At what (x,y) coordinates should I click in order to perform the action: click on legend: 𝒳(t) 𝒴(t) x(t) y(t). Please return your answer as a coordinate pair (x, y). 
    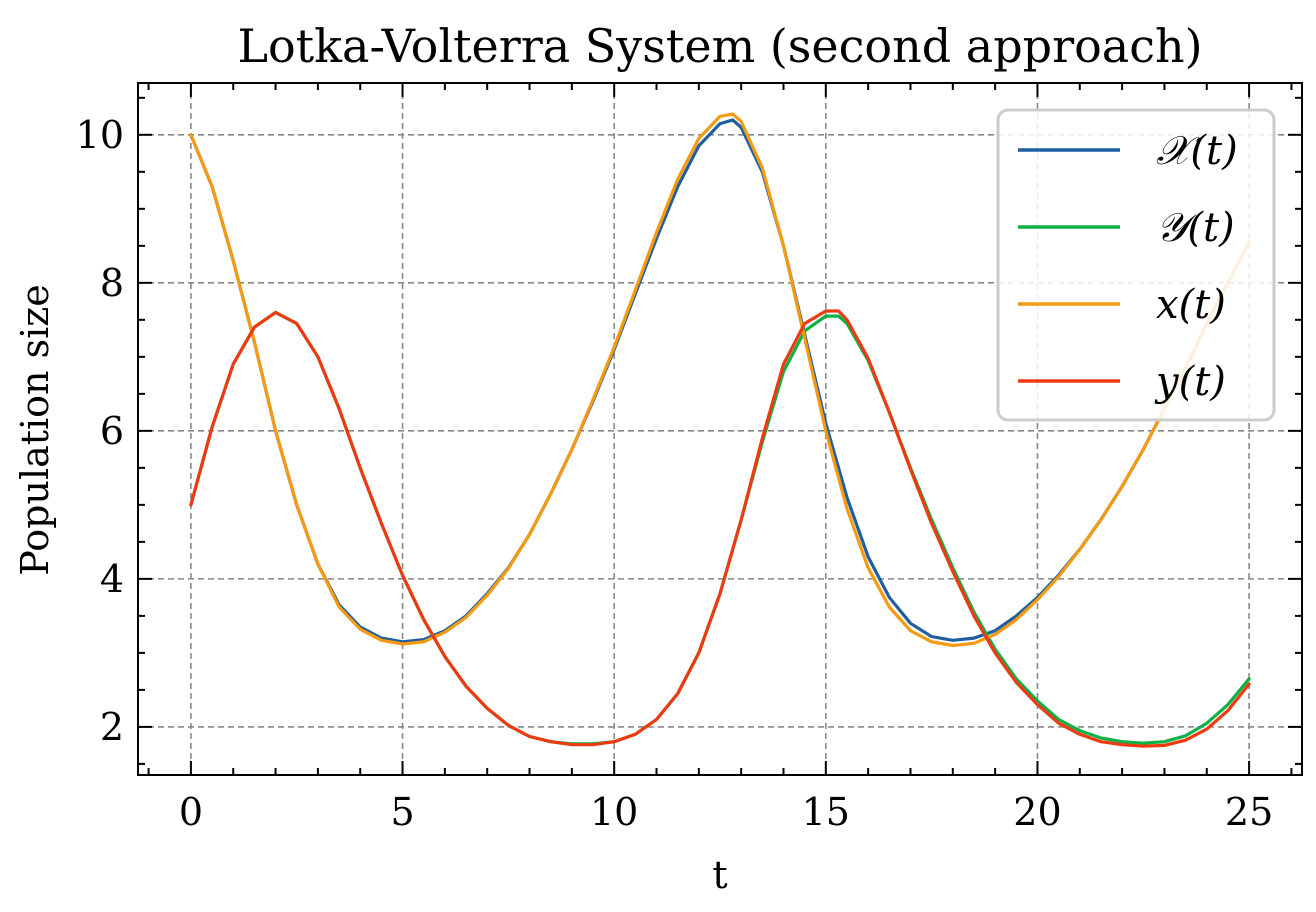
    Looking at the image, I should click on (1136, 265).